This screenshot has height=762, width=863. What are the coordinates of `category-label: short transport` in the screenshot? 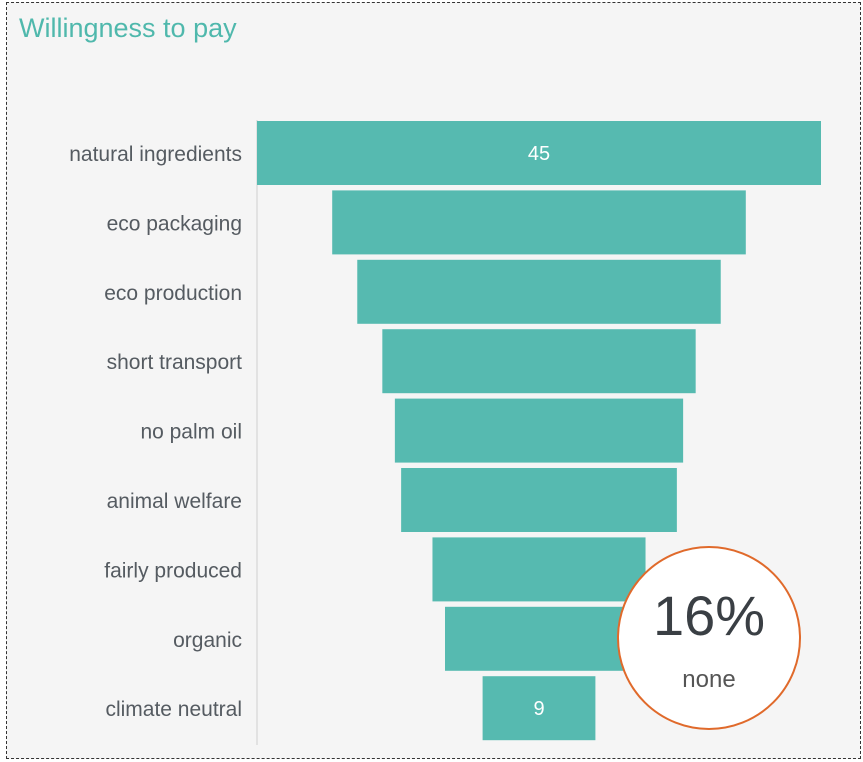 It's located at (175, 362).